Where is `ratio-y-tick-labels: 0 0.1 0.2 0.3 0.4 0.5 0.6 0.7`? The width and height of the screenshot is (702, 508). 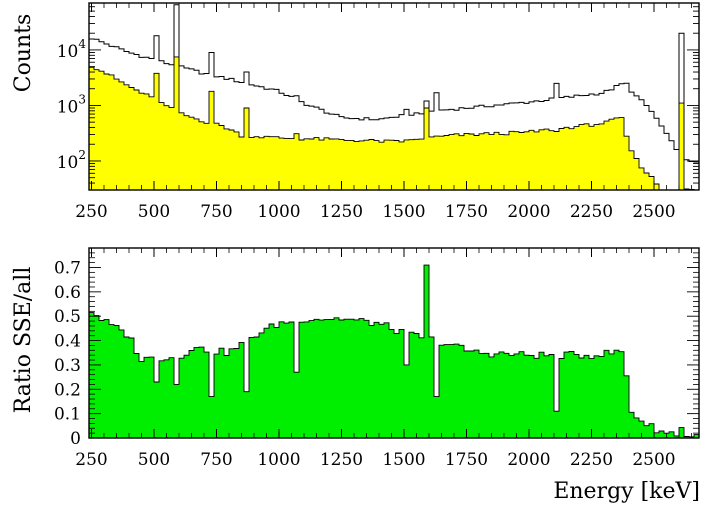 ratio-y-tick-labels: 0 0.1 0.2 0.3 0.4 0.5 0.6 0.7 is located at coordinates (67, 353).